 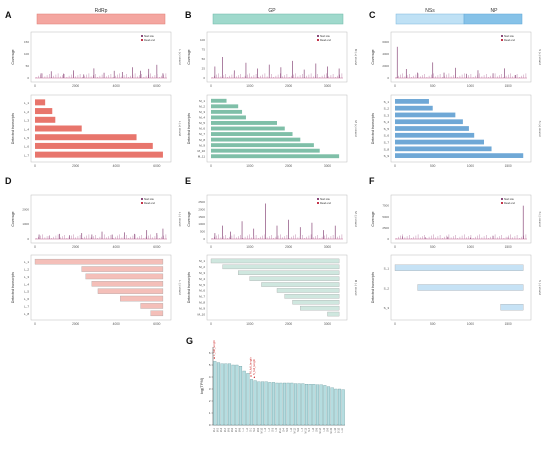 I want to click on transcript-label-11-1: S_2, so click(x=387, y=288).